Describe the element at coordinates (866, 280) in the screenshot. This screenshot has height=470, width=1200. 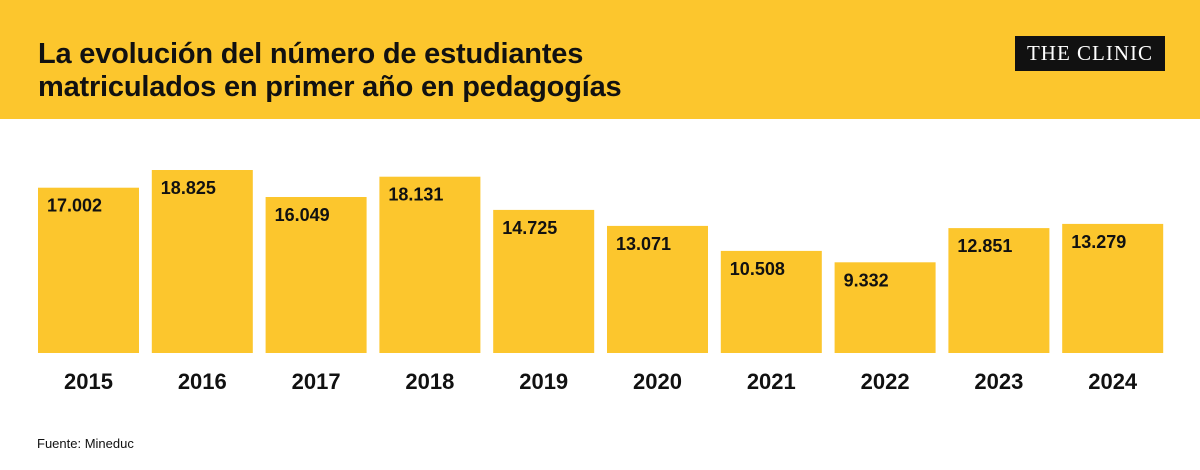
I see `value-label-2022: 9.332` at that location.